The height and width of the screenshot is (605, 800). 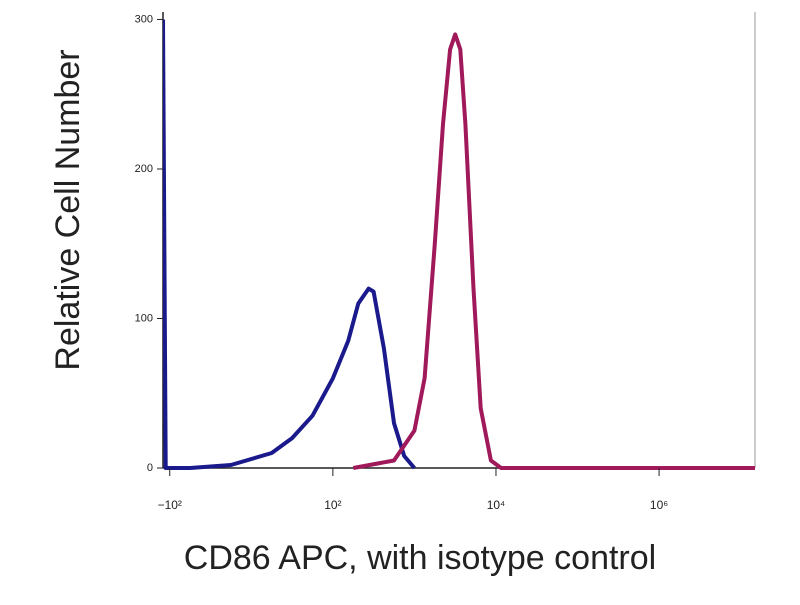 I want to click on x-tick-label: 10⁶, so click(x=659, y=505).